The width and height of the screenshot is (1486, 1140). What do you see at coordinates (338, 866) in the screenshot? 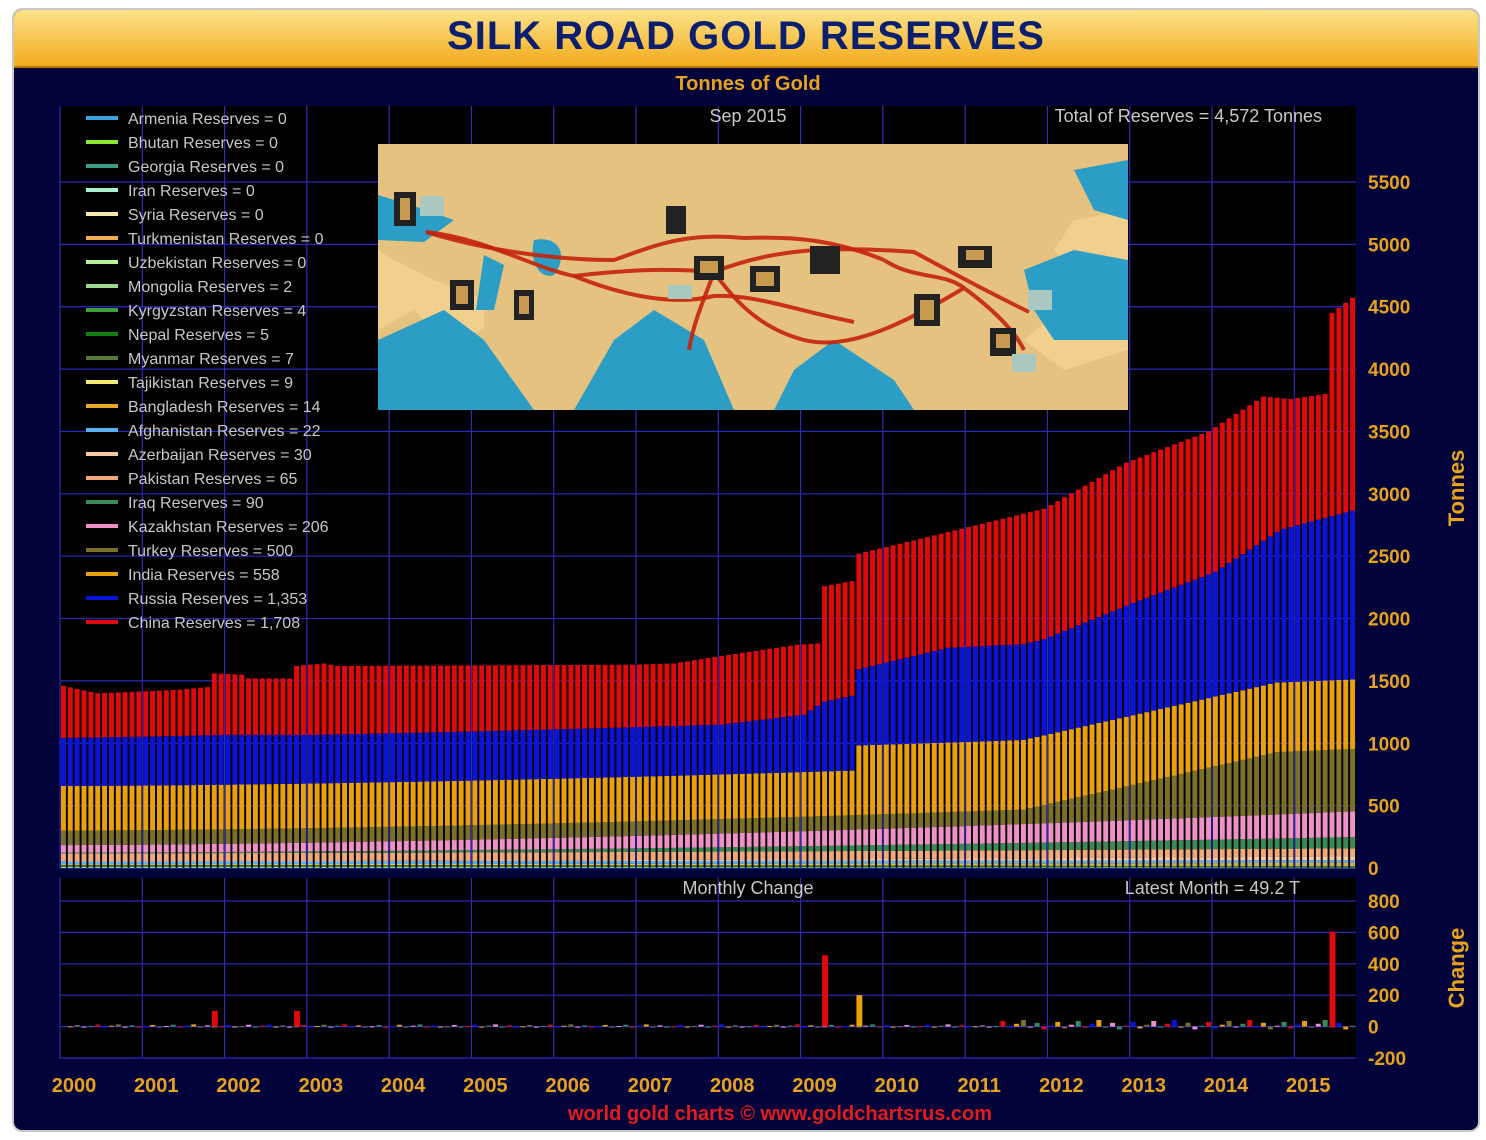
I see `bar-segment-kyrgyzstan` at bounding box center [338, 866].